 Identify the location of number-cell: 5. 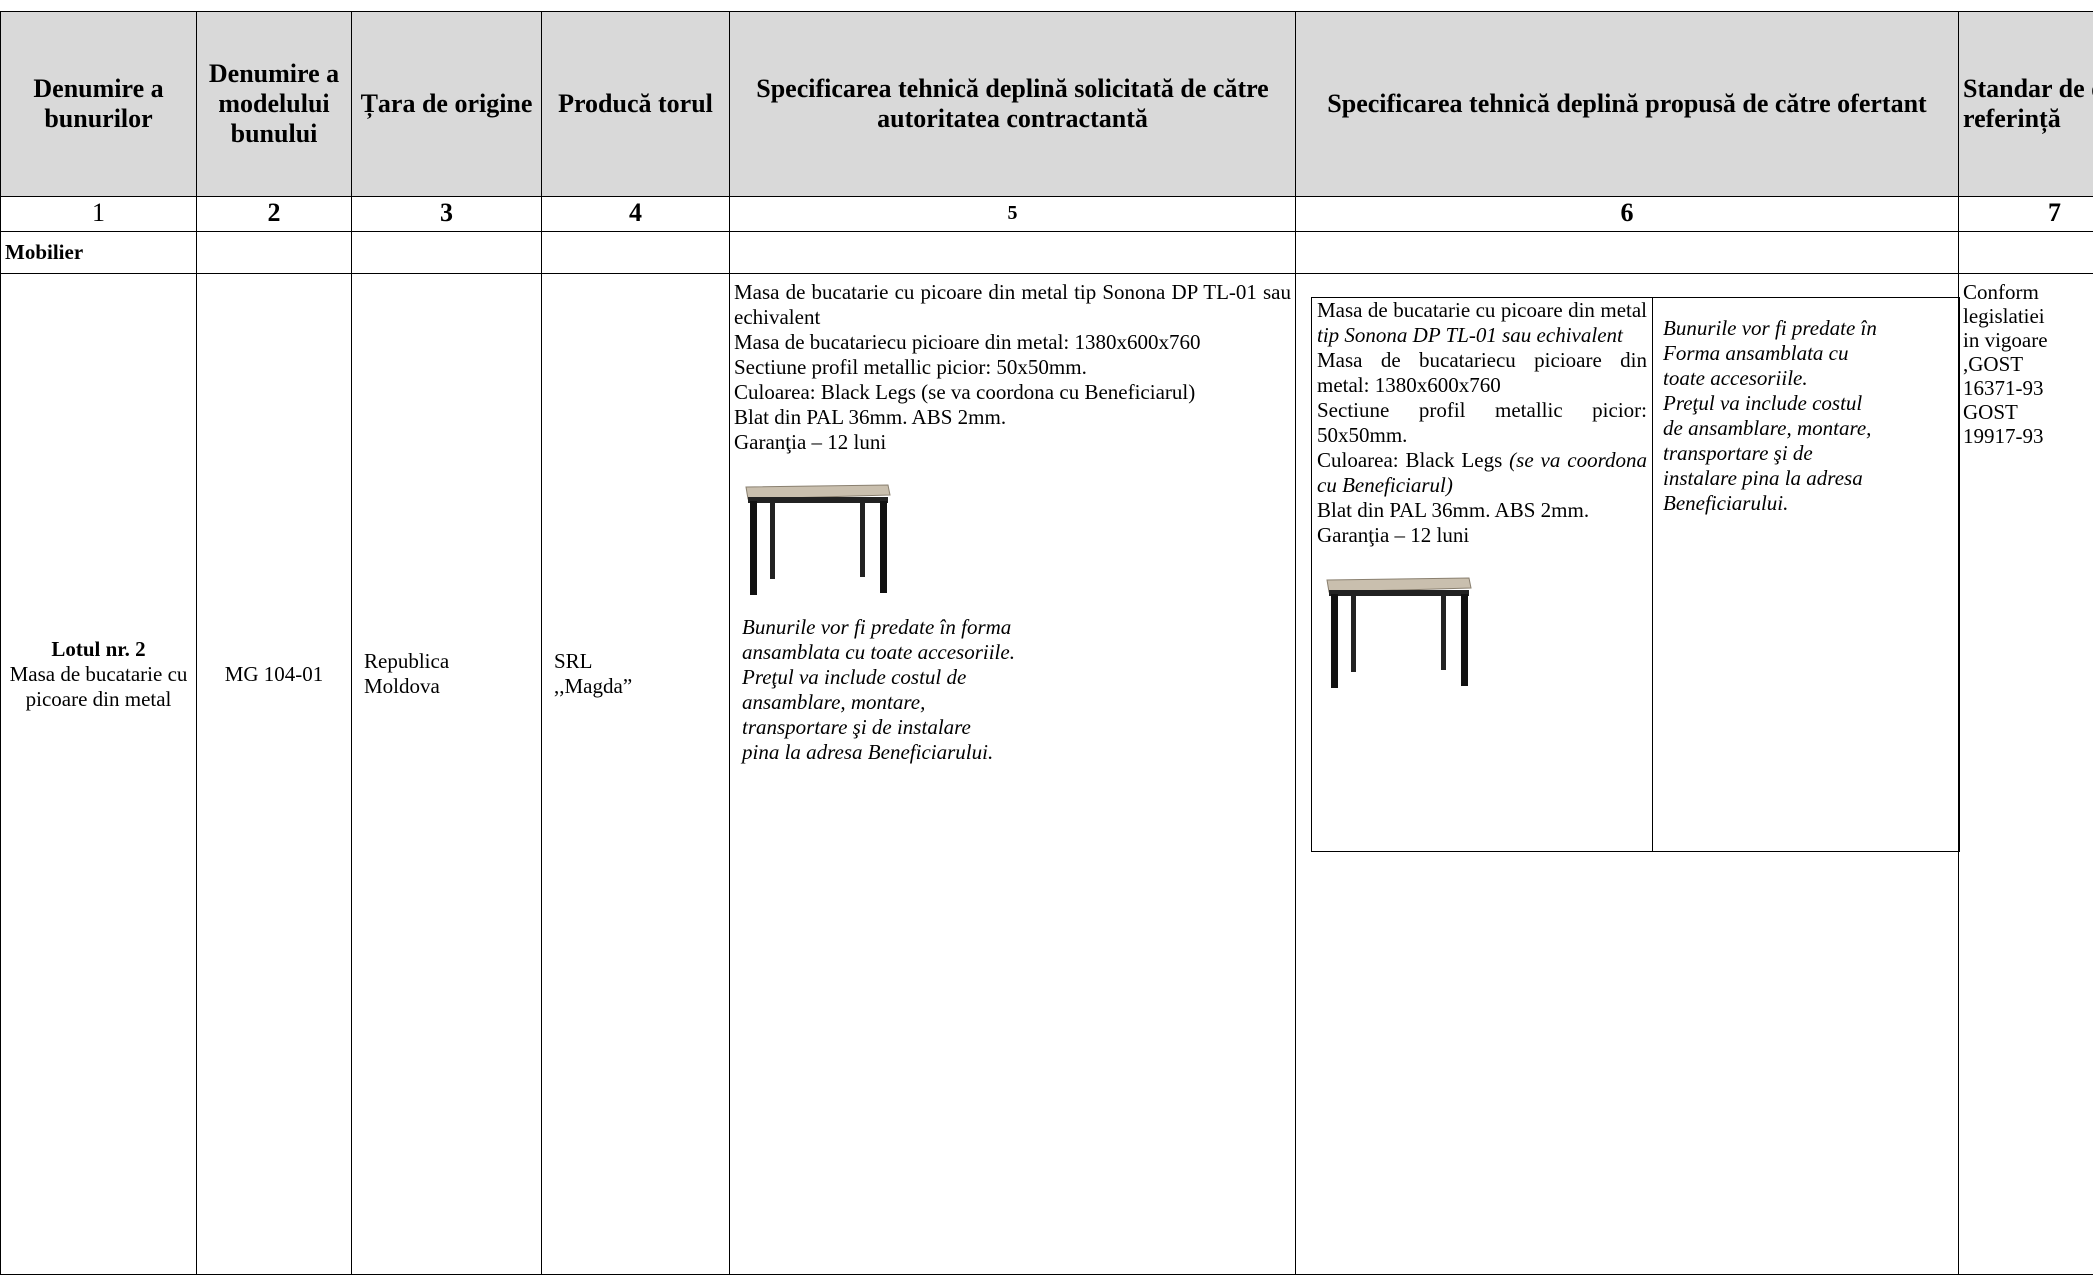
(1013, 214).